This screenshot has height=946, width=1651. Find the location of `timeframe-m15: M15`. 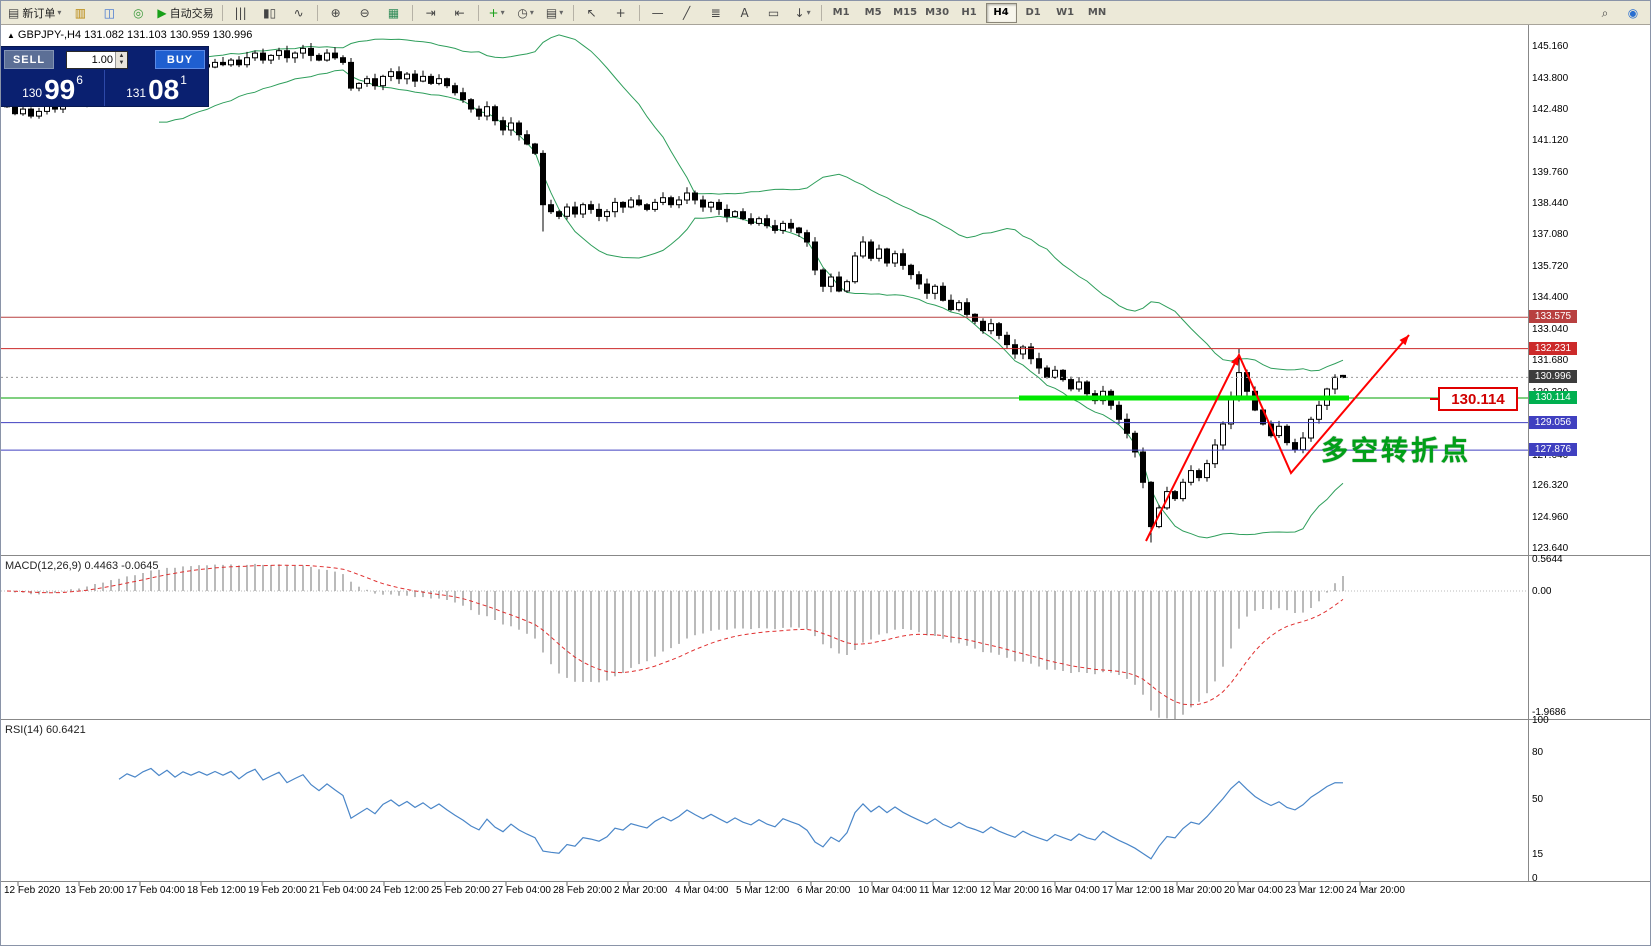

timeframe-m15: M15 is located at coordinates (905, 12).